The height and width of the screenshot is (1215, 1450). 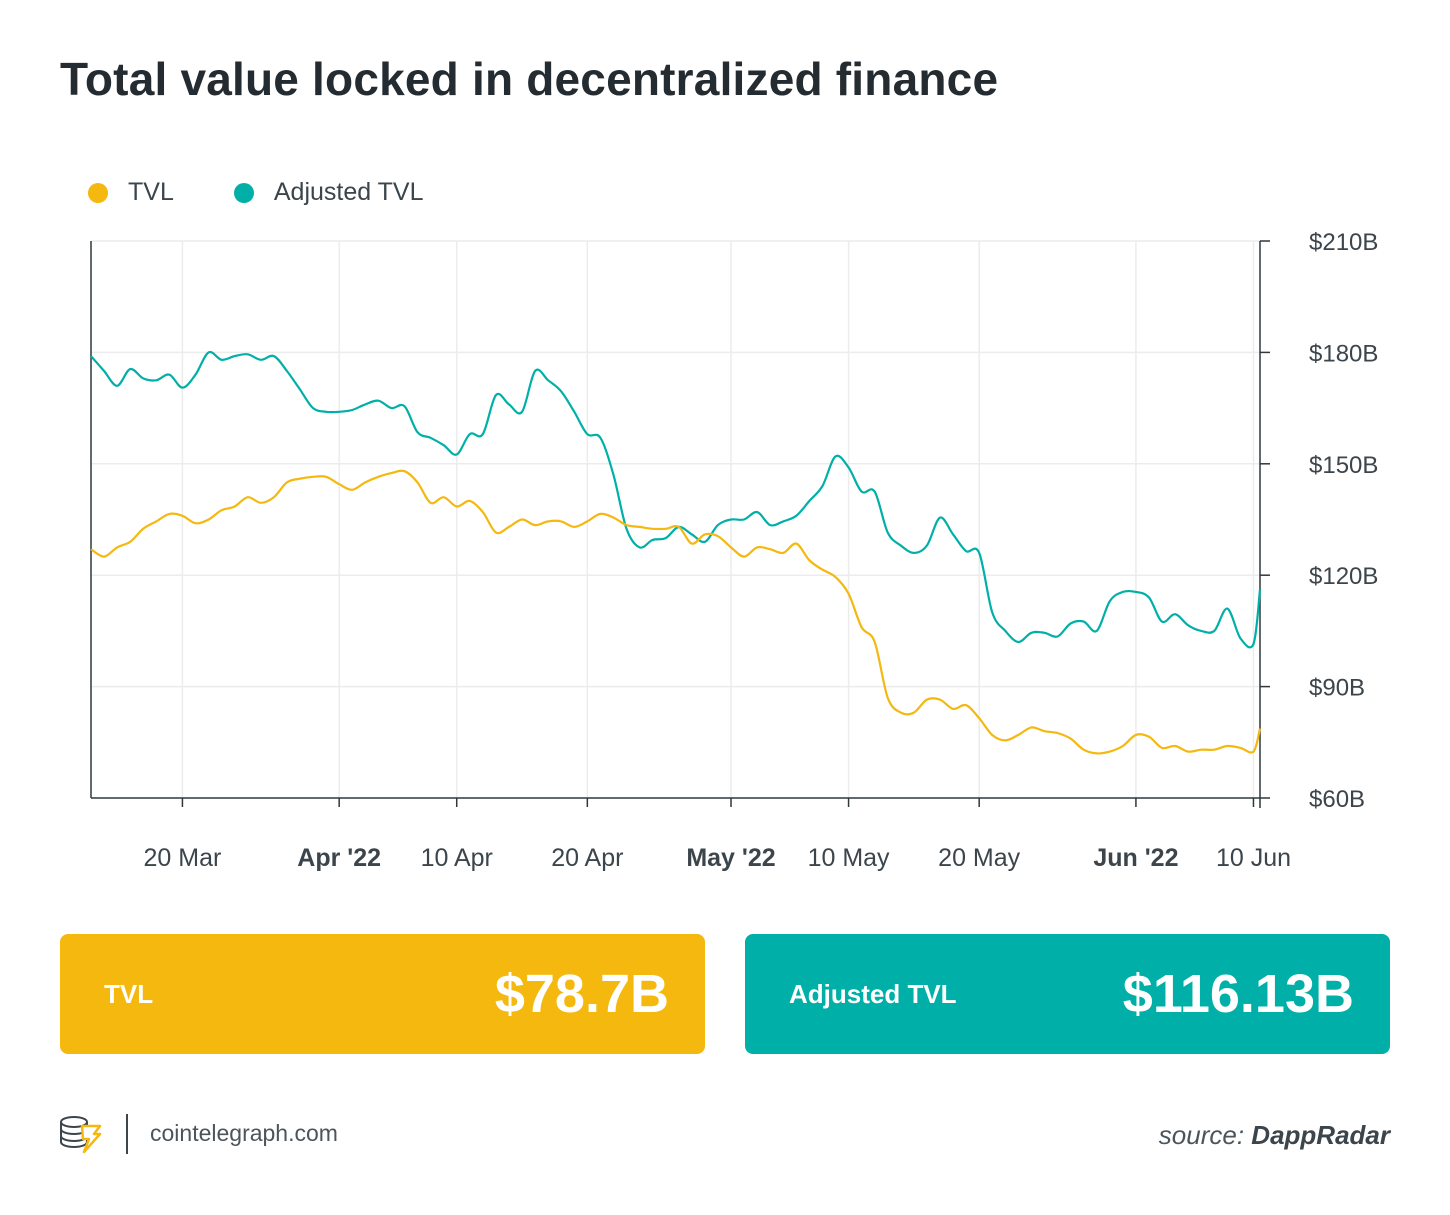 What do you see at coordinates (183, 858) in the screenshot?
I see `x-tick-label: 20 Mar` at bounding box center [183, 858].